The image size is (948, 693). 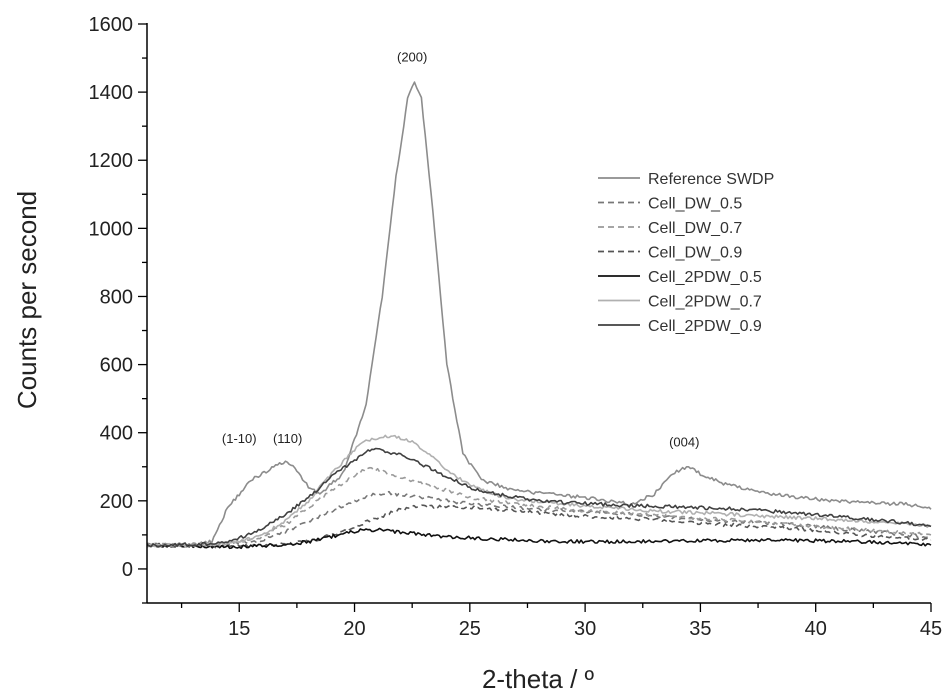 What do you see at coordinates (116, 366) in the screenshot?
I see `y-tick-label: 600` at bounding box center [116, 366].